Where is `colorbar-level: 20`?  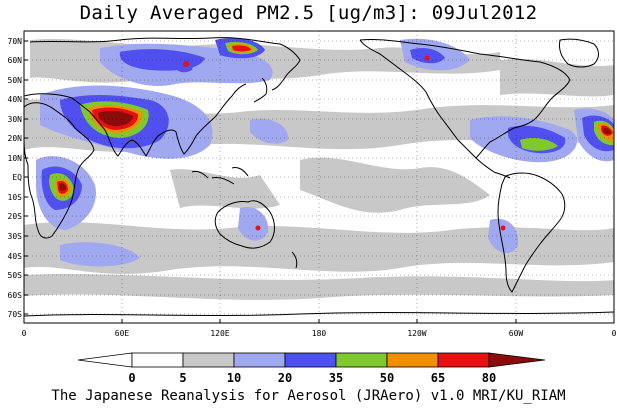 colorbar-level: 20 is located at coordinates (285, 378).